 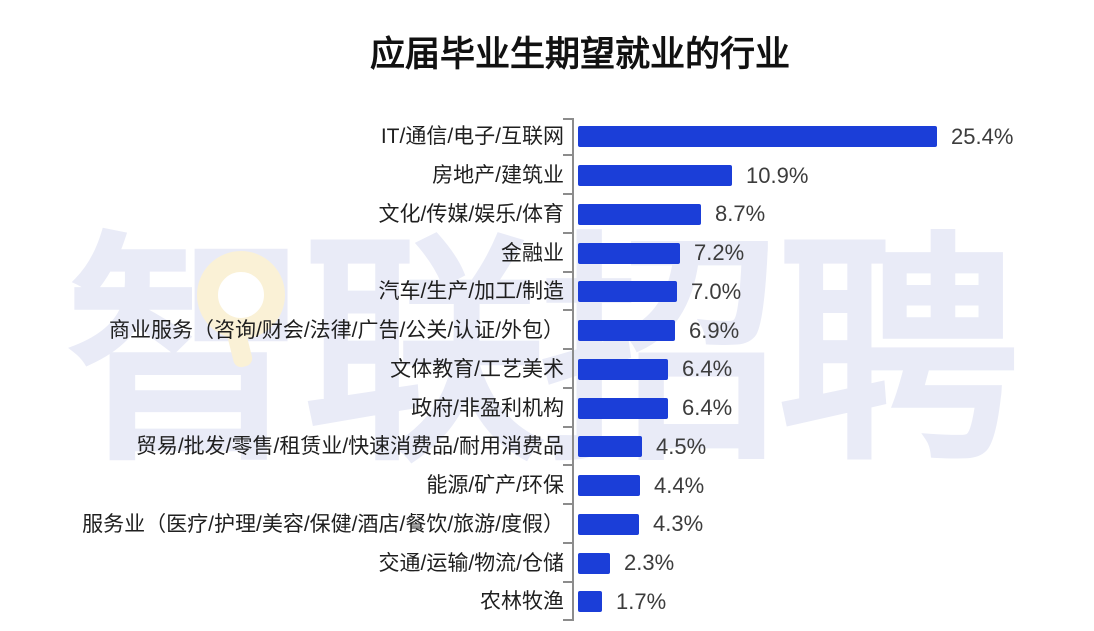 What do you see at coordinates (679, 485) in the screenshot?
I see `value-label: 4.4%` at bounding box center [679, 485].